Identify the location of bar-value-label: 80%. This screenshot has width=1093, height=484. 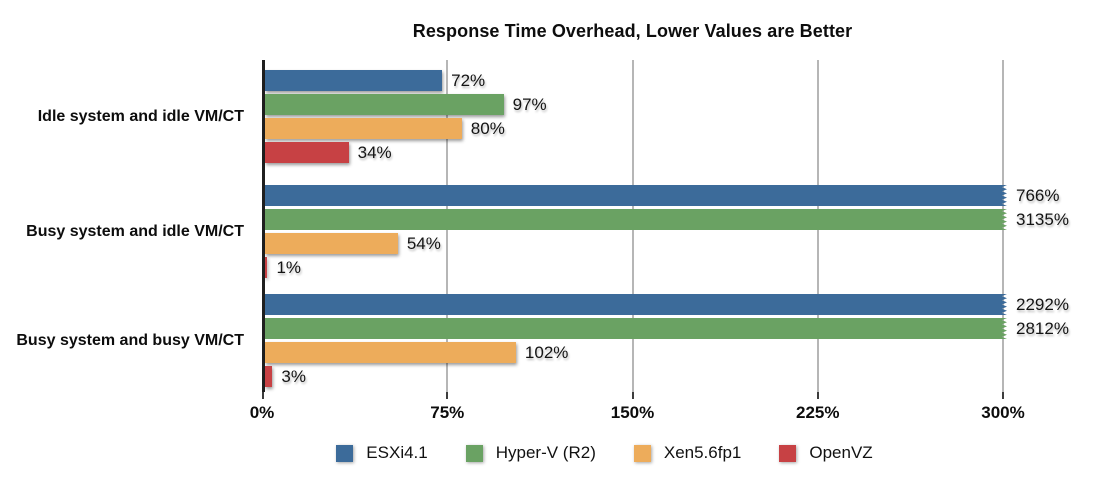
(487, 128).